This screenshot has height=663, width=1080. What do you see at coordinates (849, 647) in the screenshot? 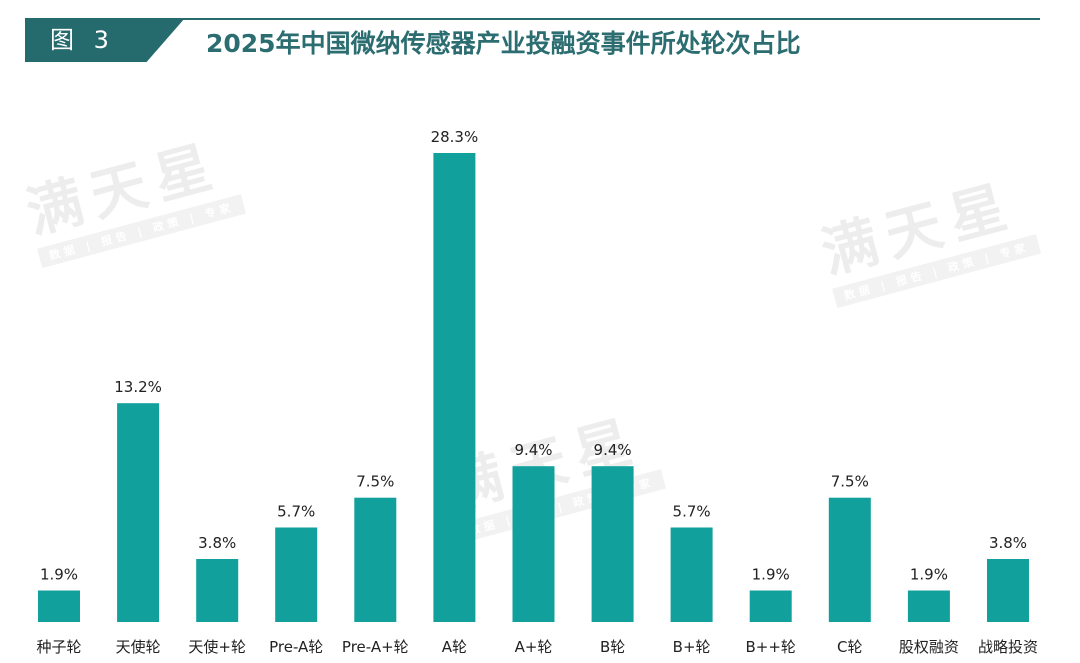
I see `category-label: C轮` at bounding box center [849, 647].